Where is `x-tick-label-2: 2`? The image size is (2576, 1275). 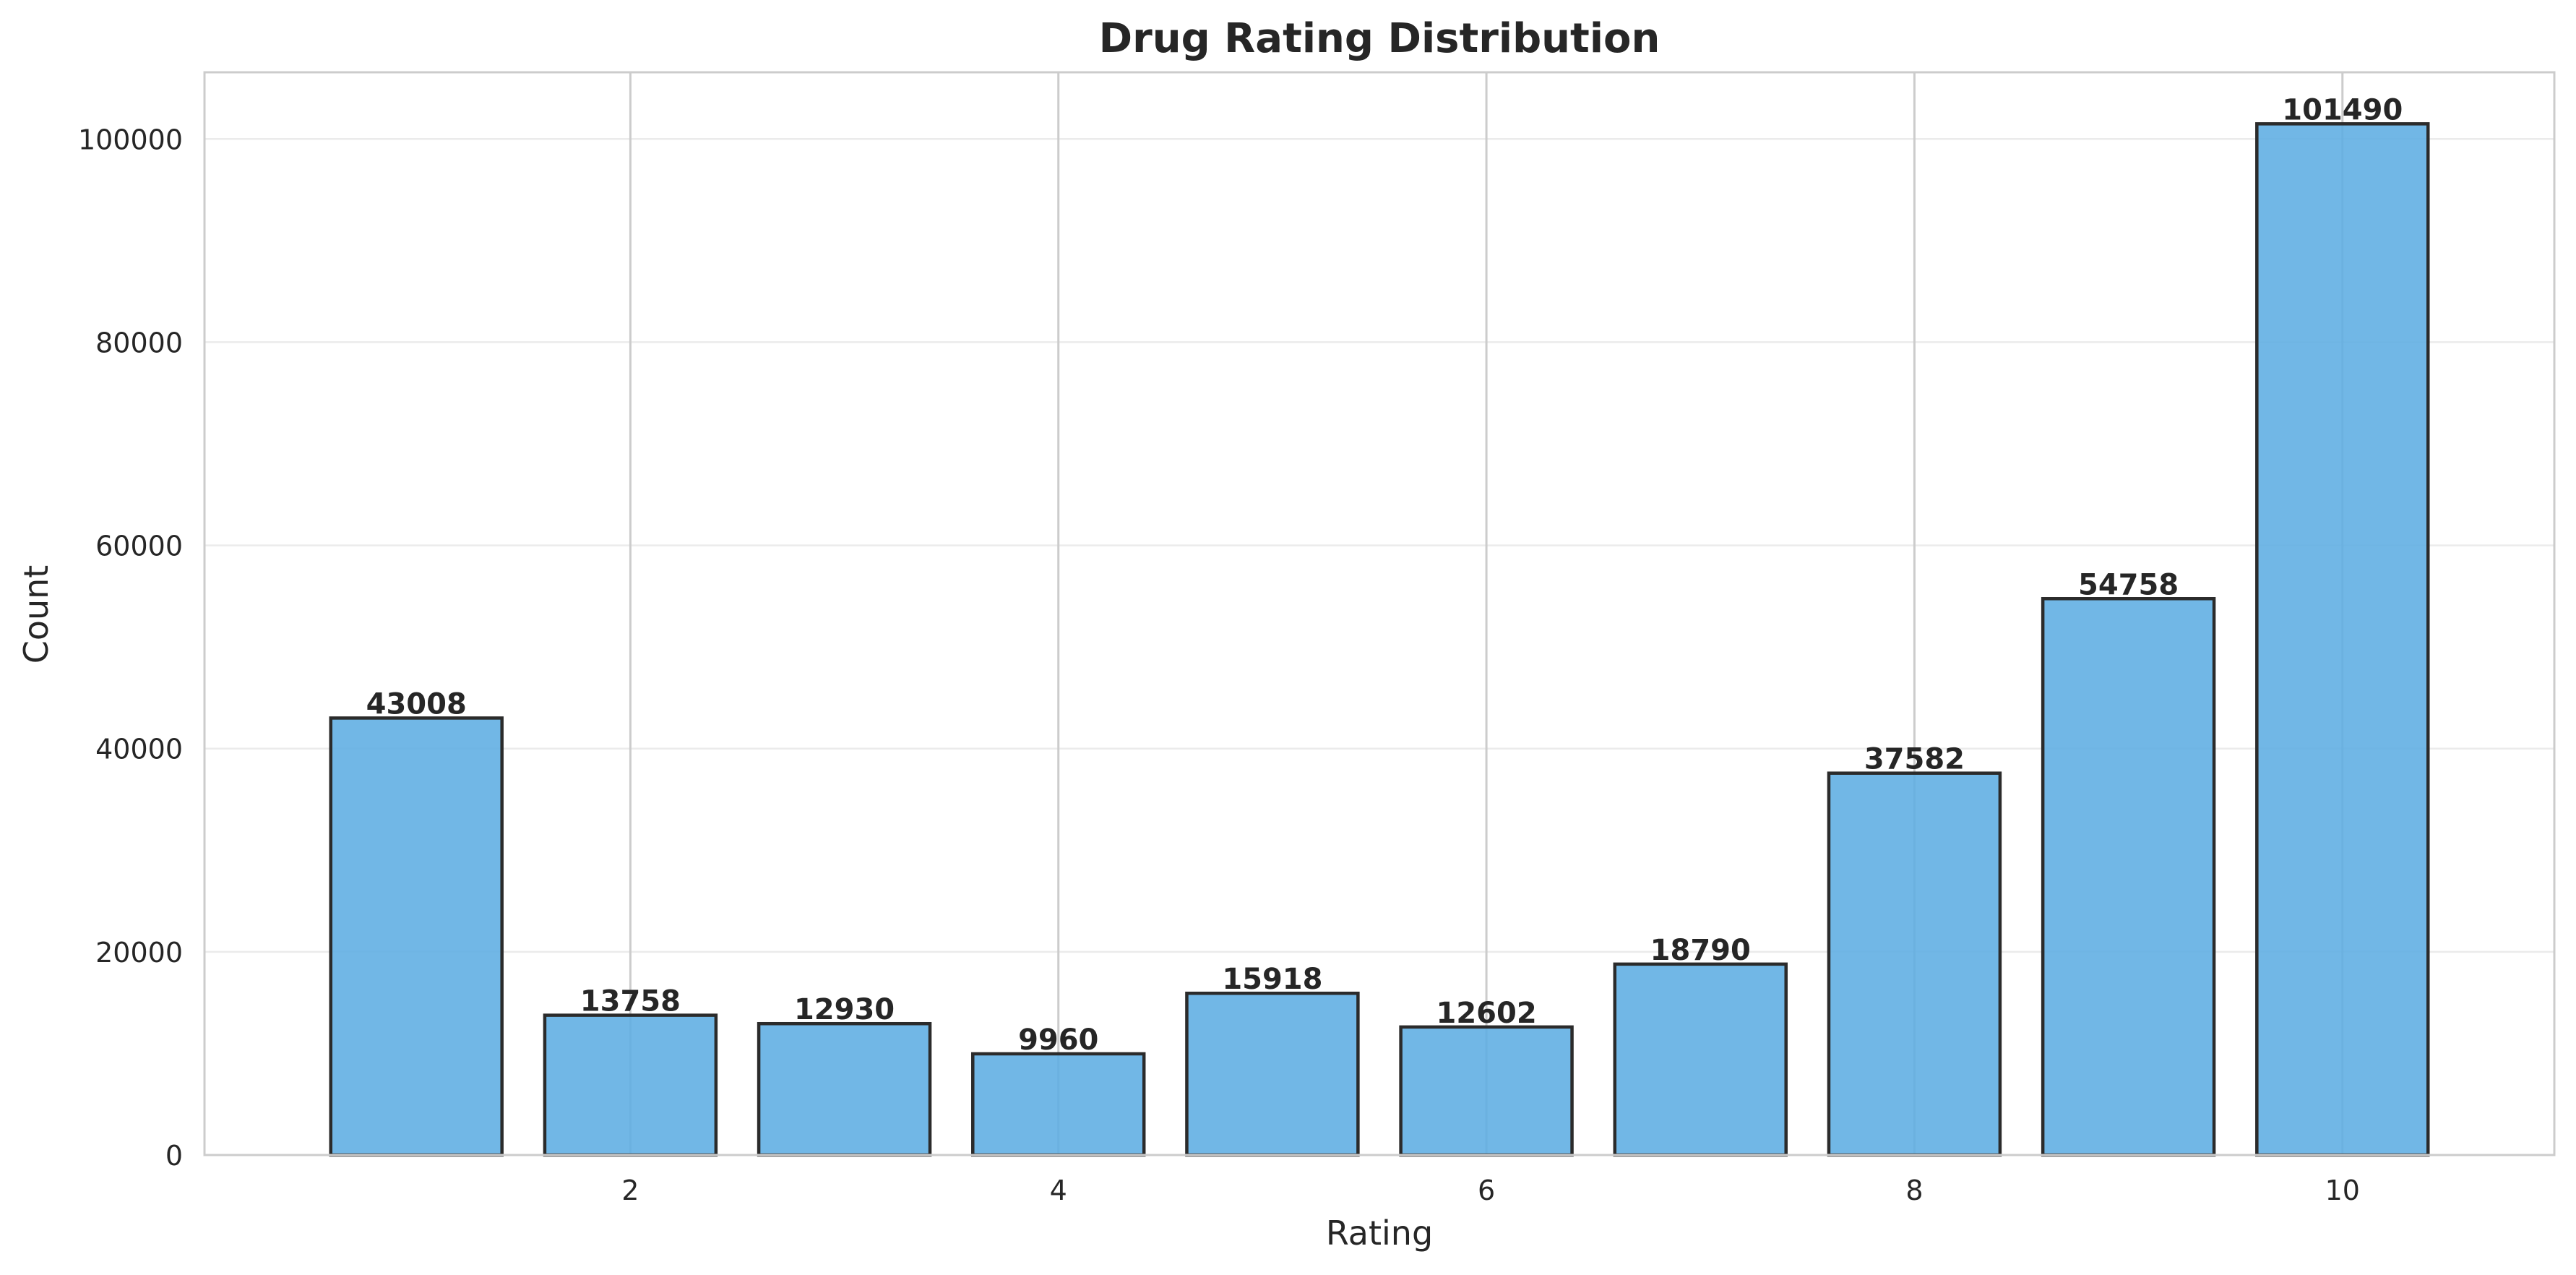 x-tick-label-2: 2 is located at coordinates (630, 1190).